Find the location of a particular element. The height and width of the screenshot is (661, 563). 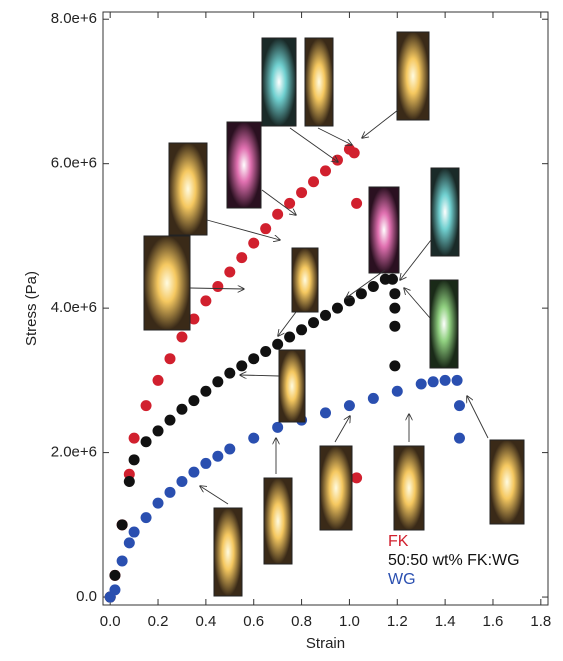

x-tick-label: 0.0 is located at coordinates (110, 621).